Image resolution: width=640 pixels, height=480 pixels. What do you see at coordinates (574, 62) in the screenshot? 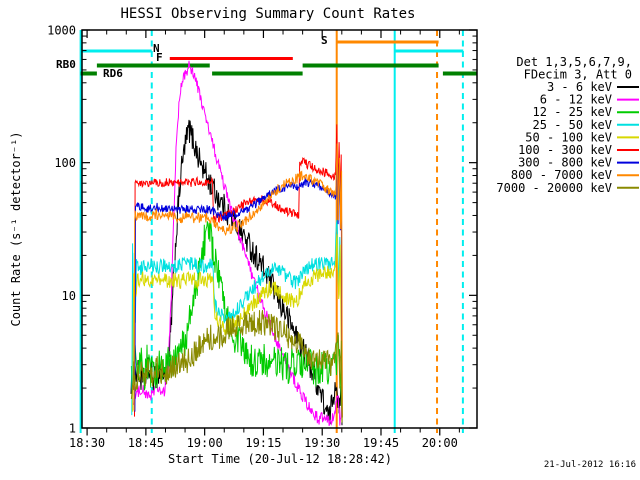
I see `legend-header-detectors: Det 1,3,5,6,7,9,` at bounding box center [574, 62].